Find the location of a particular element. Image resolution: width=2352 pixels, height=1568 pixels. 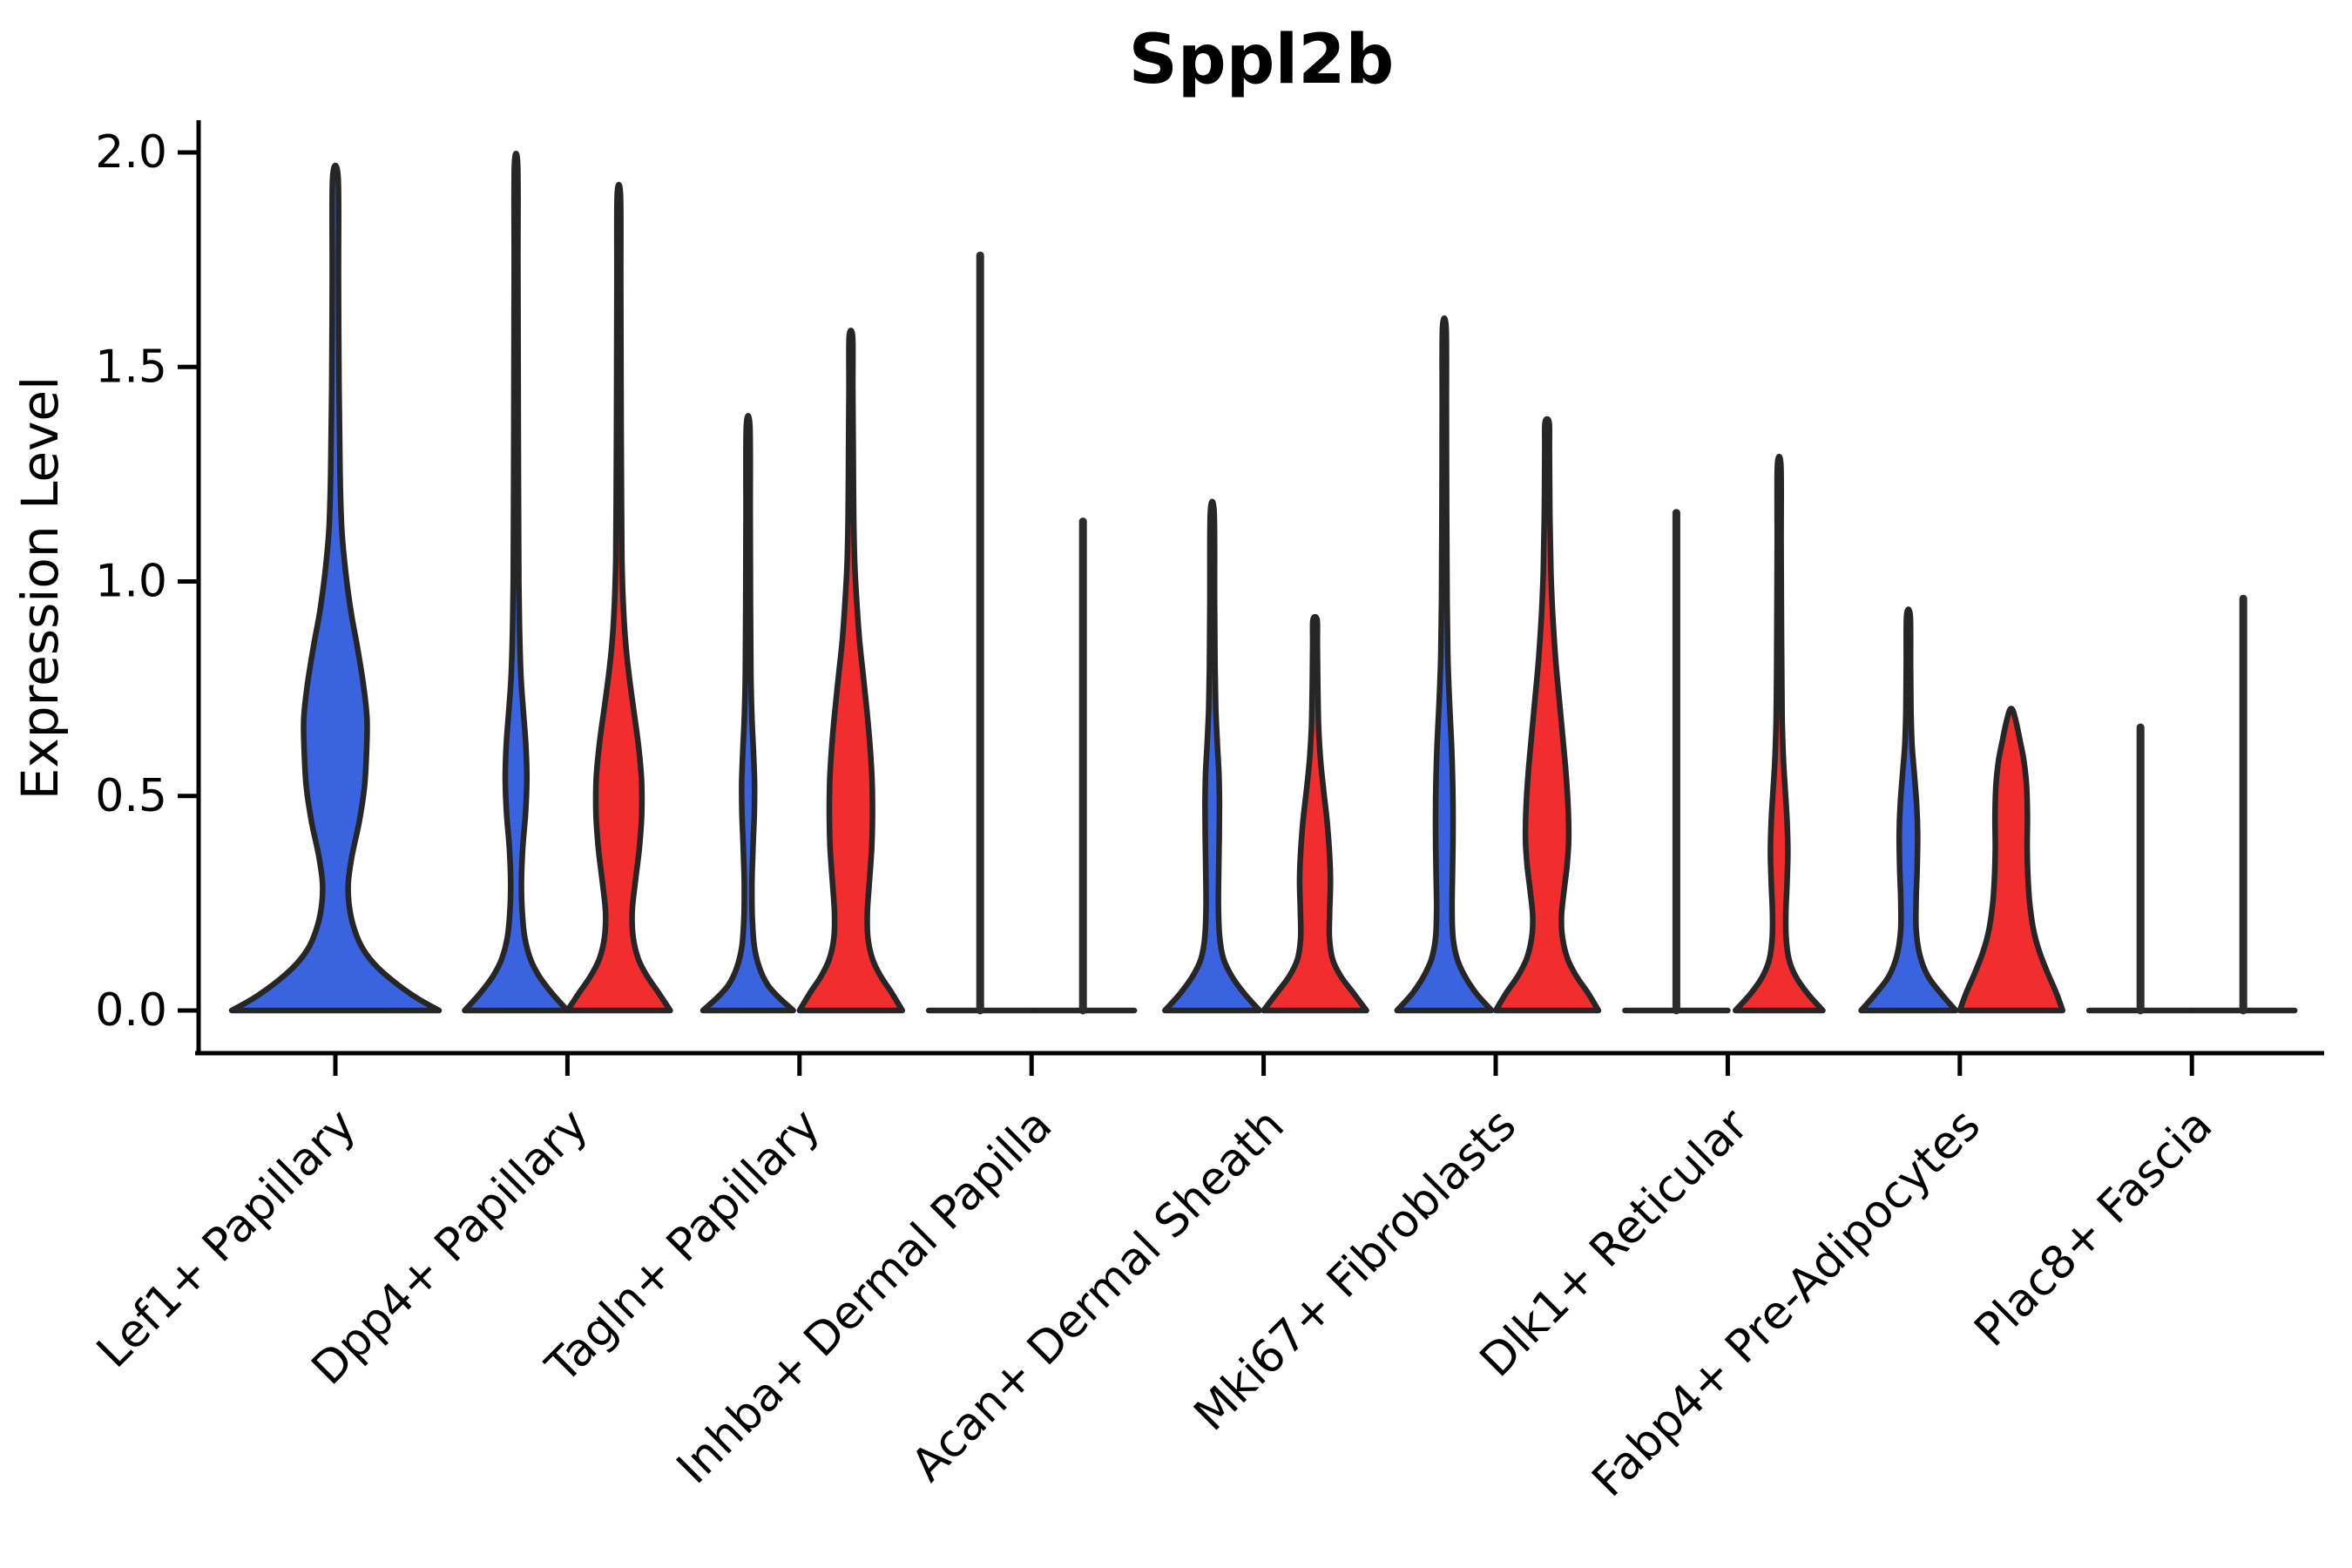

violin-acan-dermal-sheath-left is located at coordinates (1212, 756).